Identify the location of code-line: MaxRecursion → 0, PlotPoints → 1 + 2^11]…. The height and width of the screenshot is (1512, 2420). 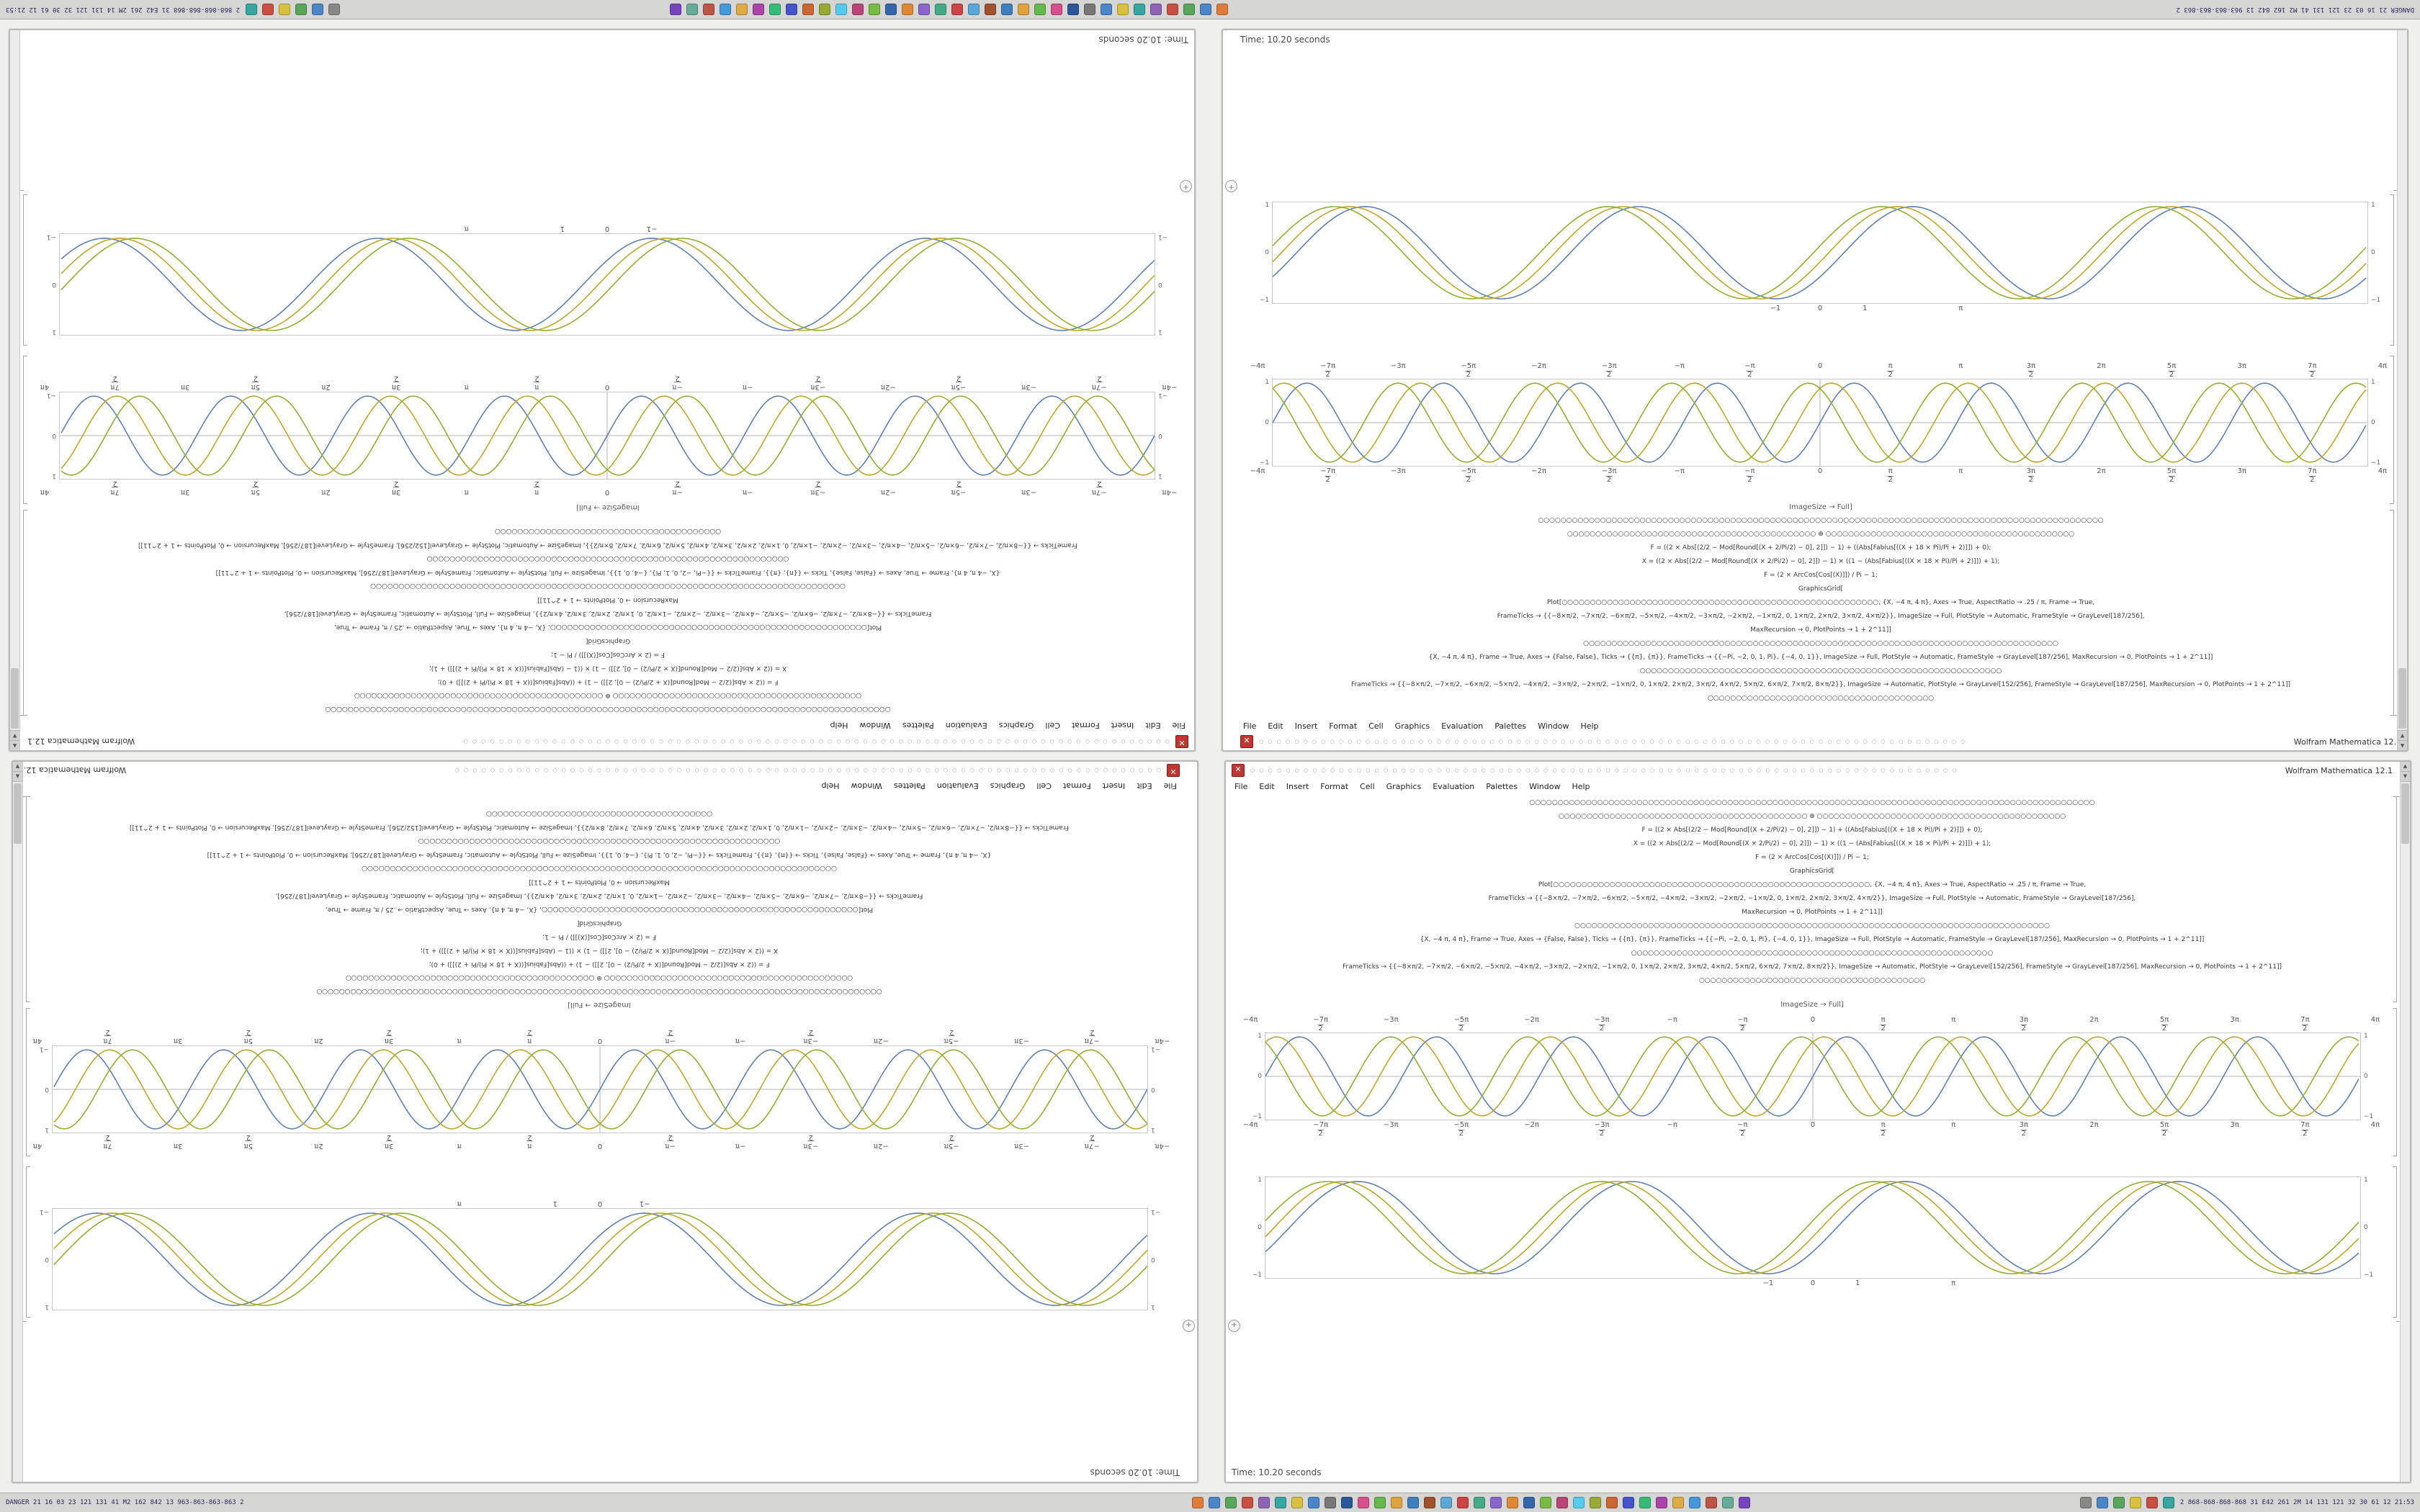
(599, 882).